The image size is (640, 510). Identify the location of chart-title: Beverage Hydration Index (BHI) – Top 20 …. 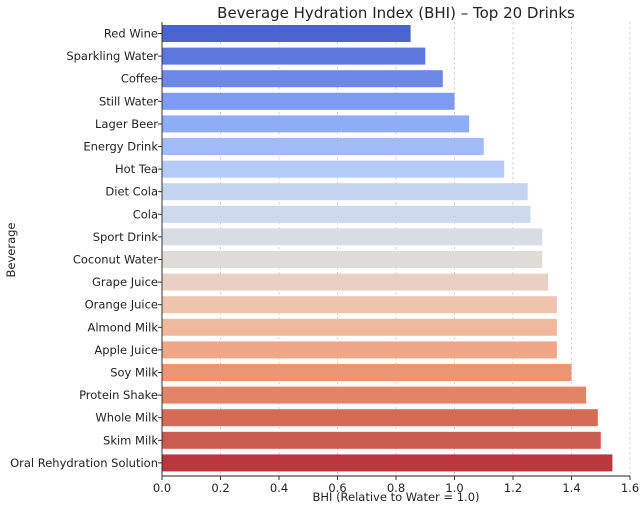
(396, 13).